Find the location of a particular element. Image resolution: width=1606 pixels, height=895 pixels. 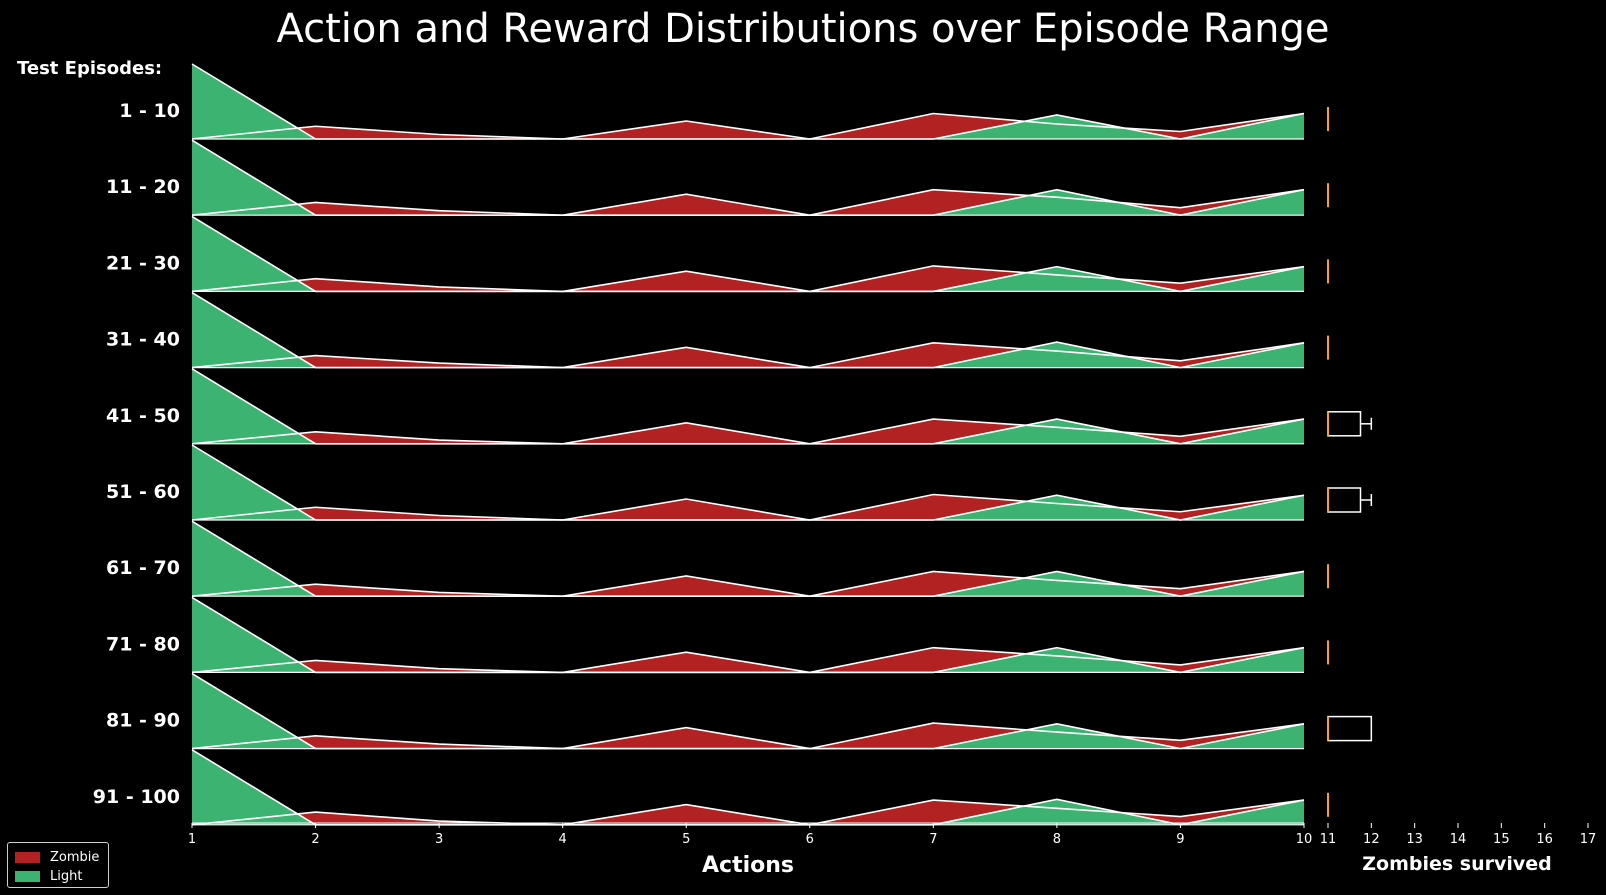

x2-tick-label: 12 is located at coordinates (1371, 839).